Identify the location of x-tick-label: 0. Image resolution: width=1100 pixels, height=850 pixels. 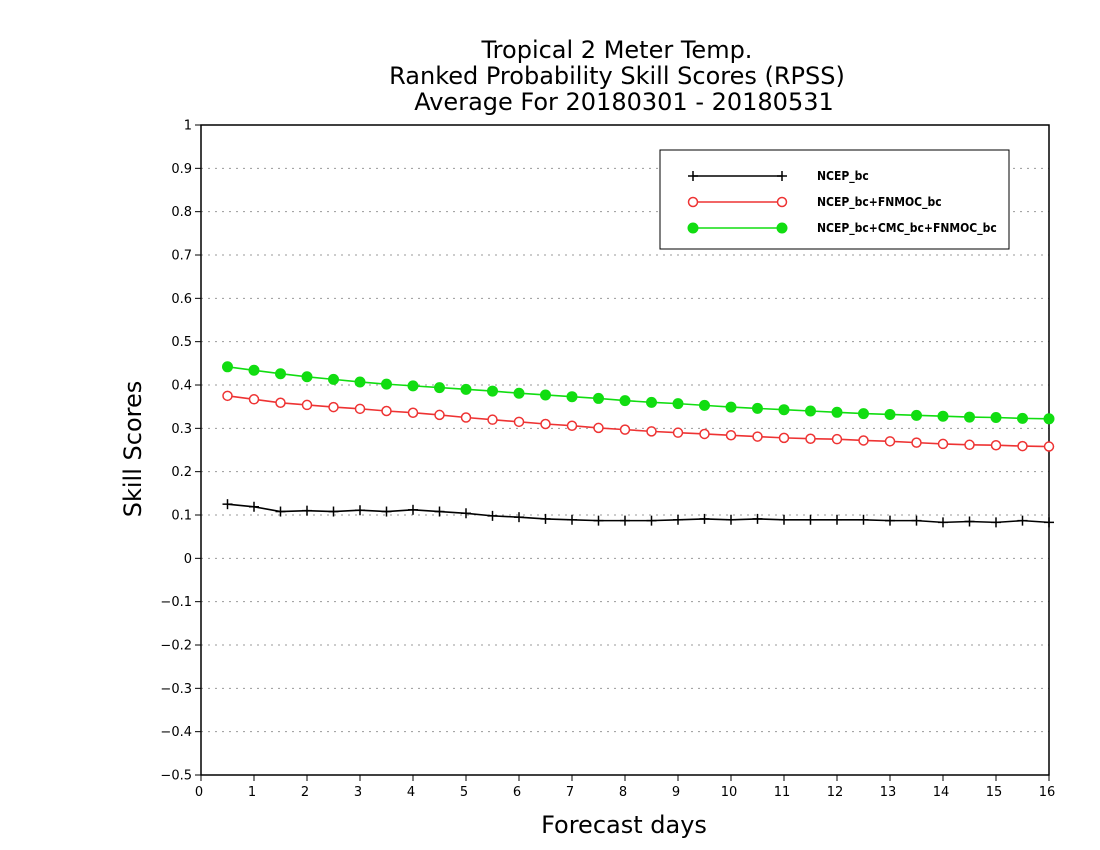
(199, 792).